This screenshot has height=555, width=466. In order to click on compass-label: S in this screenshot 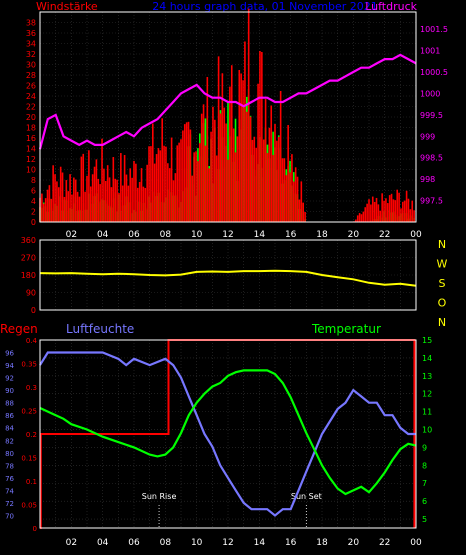, I will do `click(442, 283)`.